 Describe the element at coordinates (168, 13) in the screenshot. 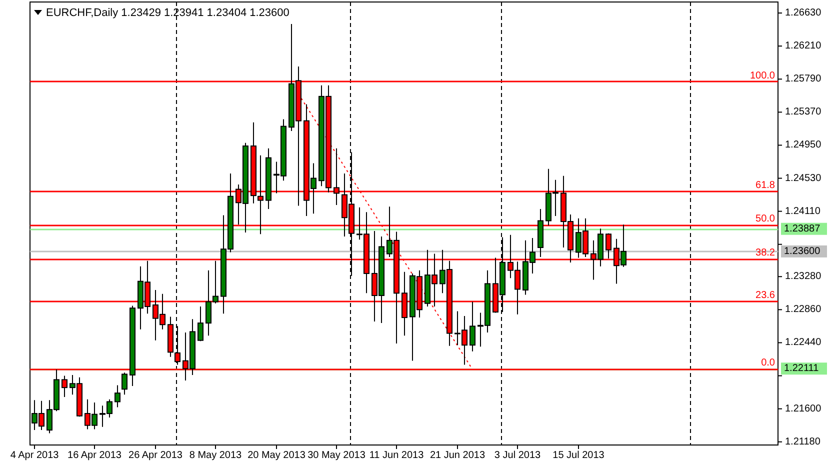

I see `text: EURCHF,Daily 1.23429 1.23941 1.23404 1.23600` at that location.